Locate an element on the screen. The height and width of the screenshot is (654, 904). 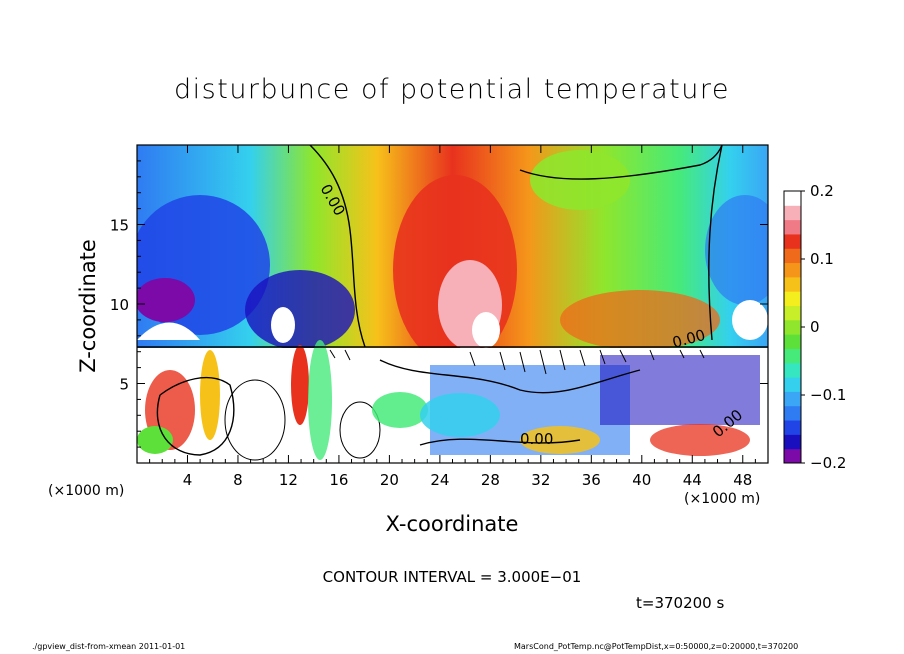
x-tick-label: 40 is located at coordinates (641, 480).